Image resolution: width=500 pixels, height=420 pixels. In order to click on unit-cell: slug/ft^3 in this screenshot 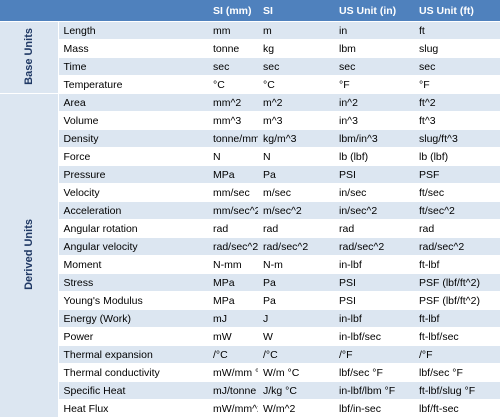, I will do `click(457, 138)`.